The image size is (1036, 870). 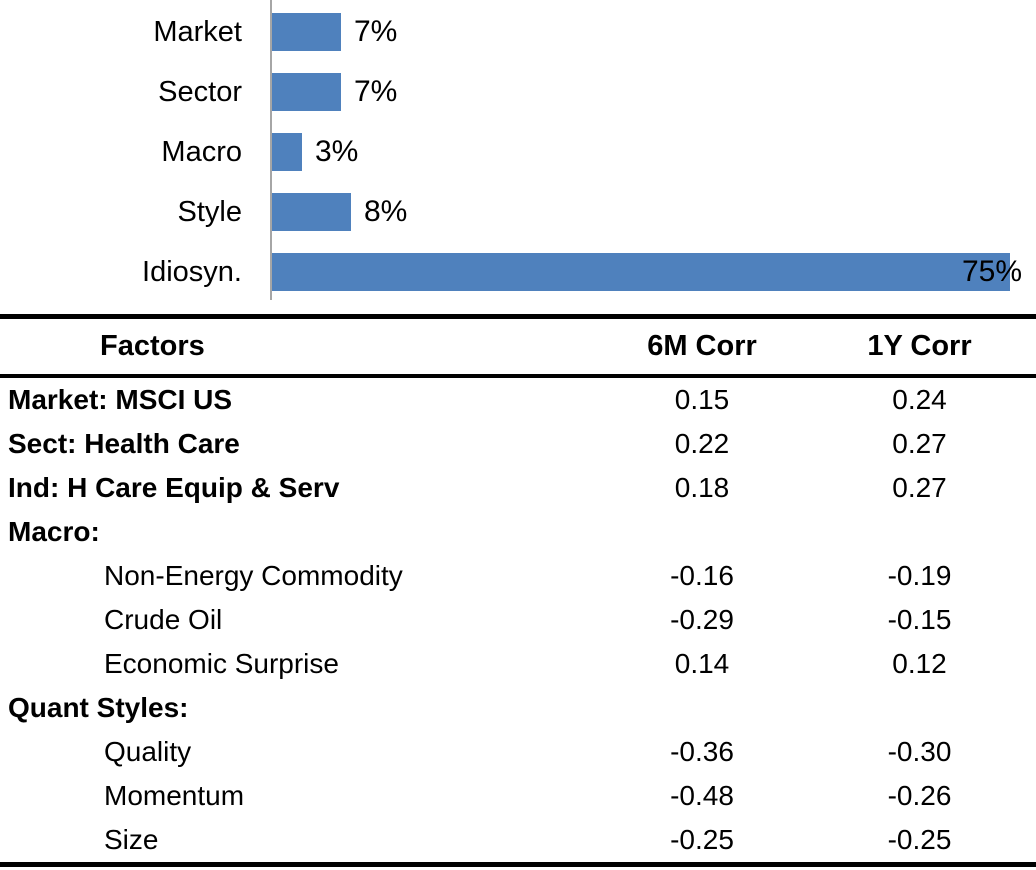 I want to click on header-6m-corr: 6M Corr, so click(x=702, y=346).